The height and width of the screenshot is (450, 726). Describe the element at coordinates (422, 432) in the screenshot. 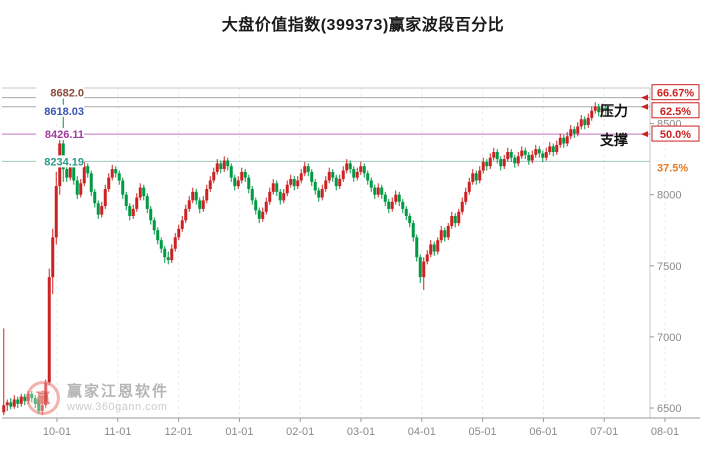

I see `x-axis-label: 04-01` at that location.